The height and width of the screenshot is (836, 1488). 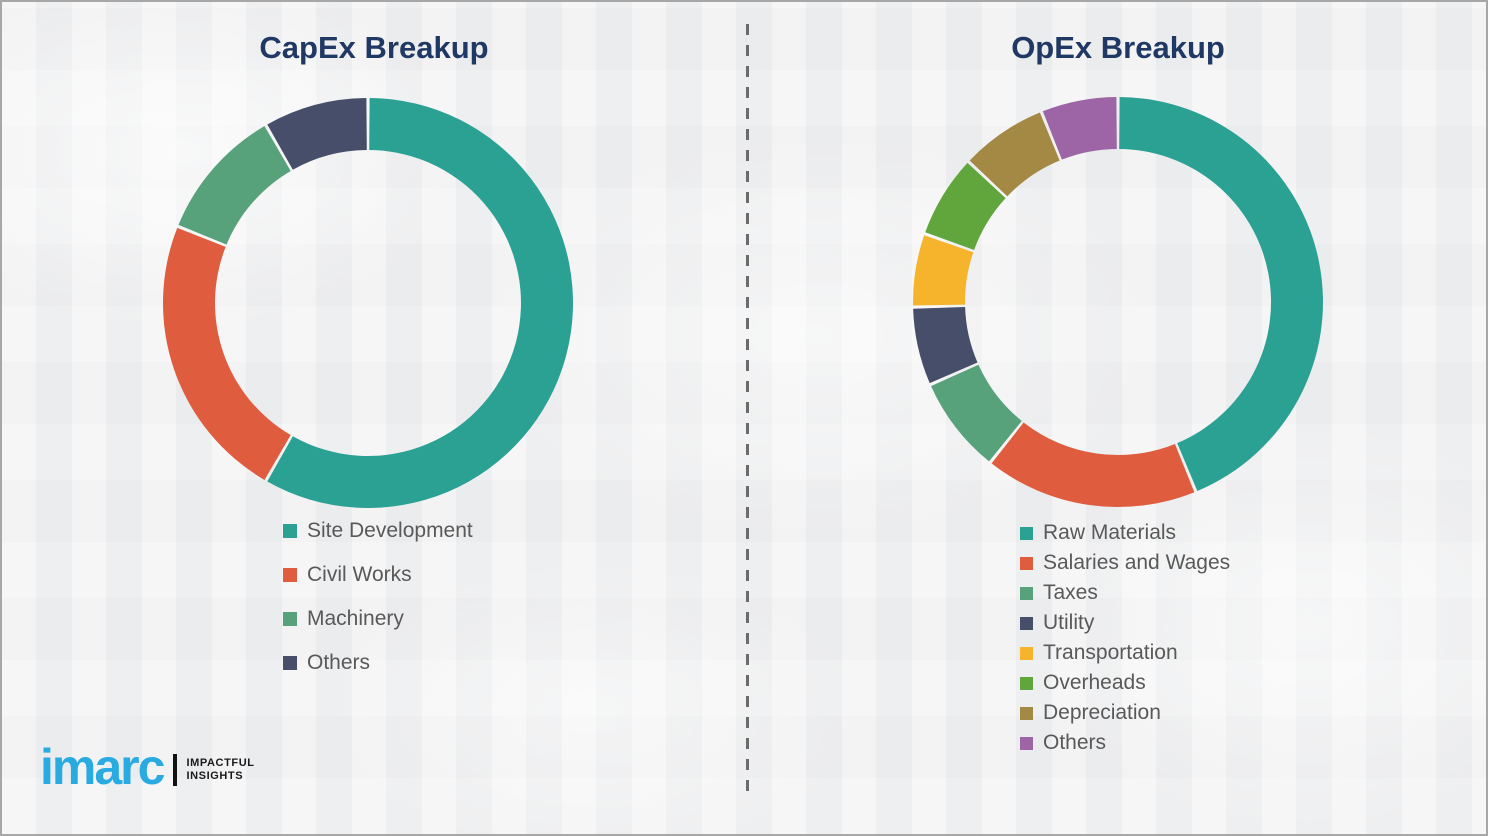 I want to click on donut-segment-transportation, so click(x=943, y=270).